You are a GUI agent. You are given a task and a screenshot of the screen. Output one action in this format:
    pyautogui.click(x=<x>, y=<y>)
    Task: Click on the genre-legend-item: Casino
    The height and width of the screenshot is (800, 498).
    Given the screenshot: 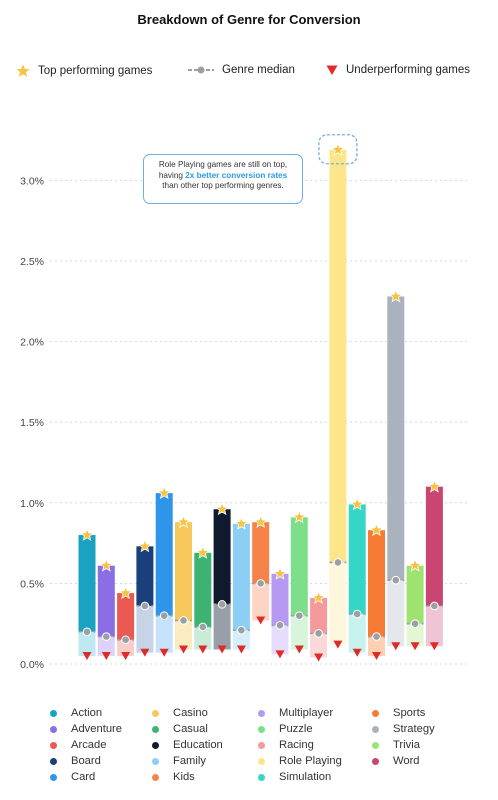 What is the action you would take?
    pyautogui.click(x=180, y=713)
    